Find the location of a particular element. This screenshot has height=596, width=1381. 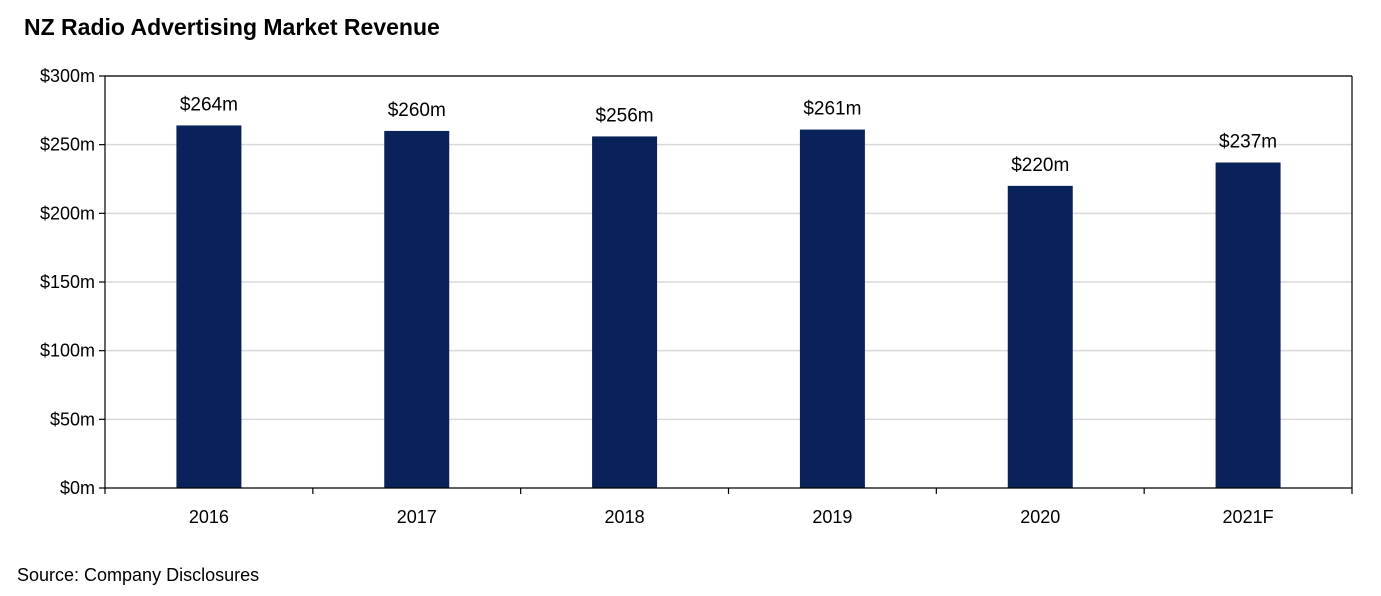

source-note: Source: Company Disclosures is located at coordinates (138, 575).